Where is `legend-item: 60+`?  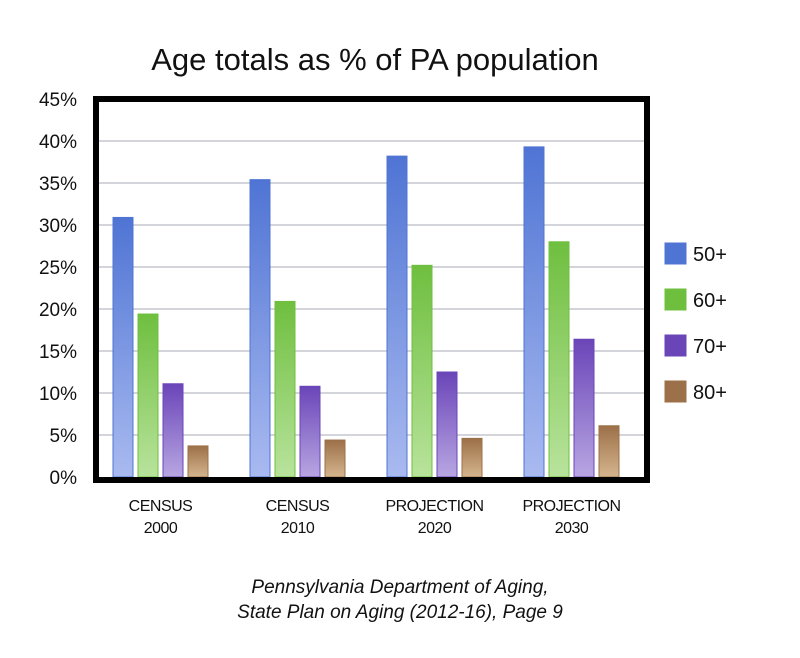 legend-item: 60+ is located at coordinates (695, 300).